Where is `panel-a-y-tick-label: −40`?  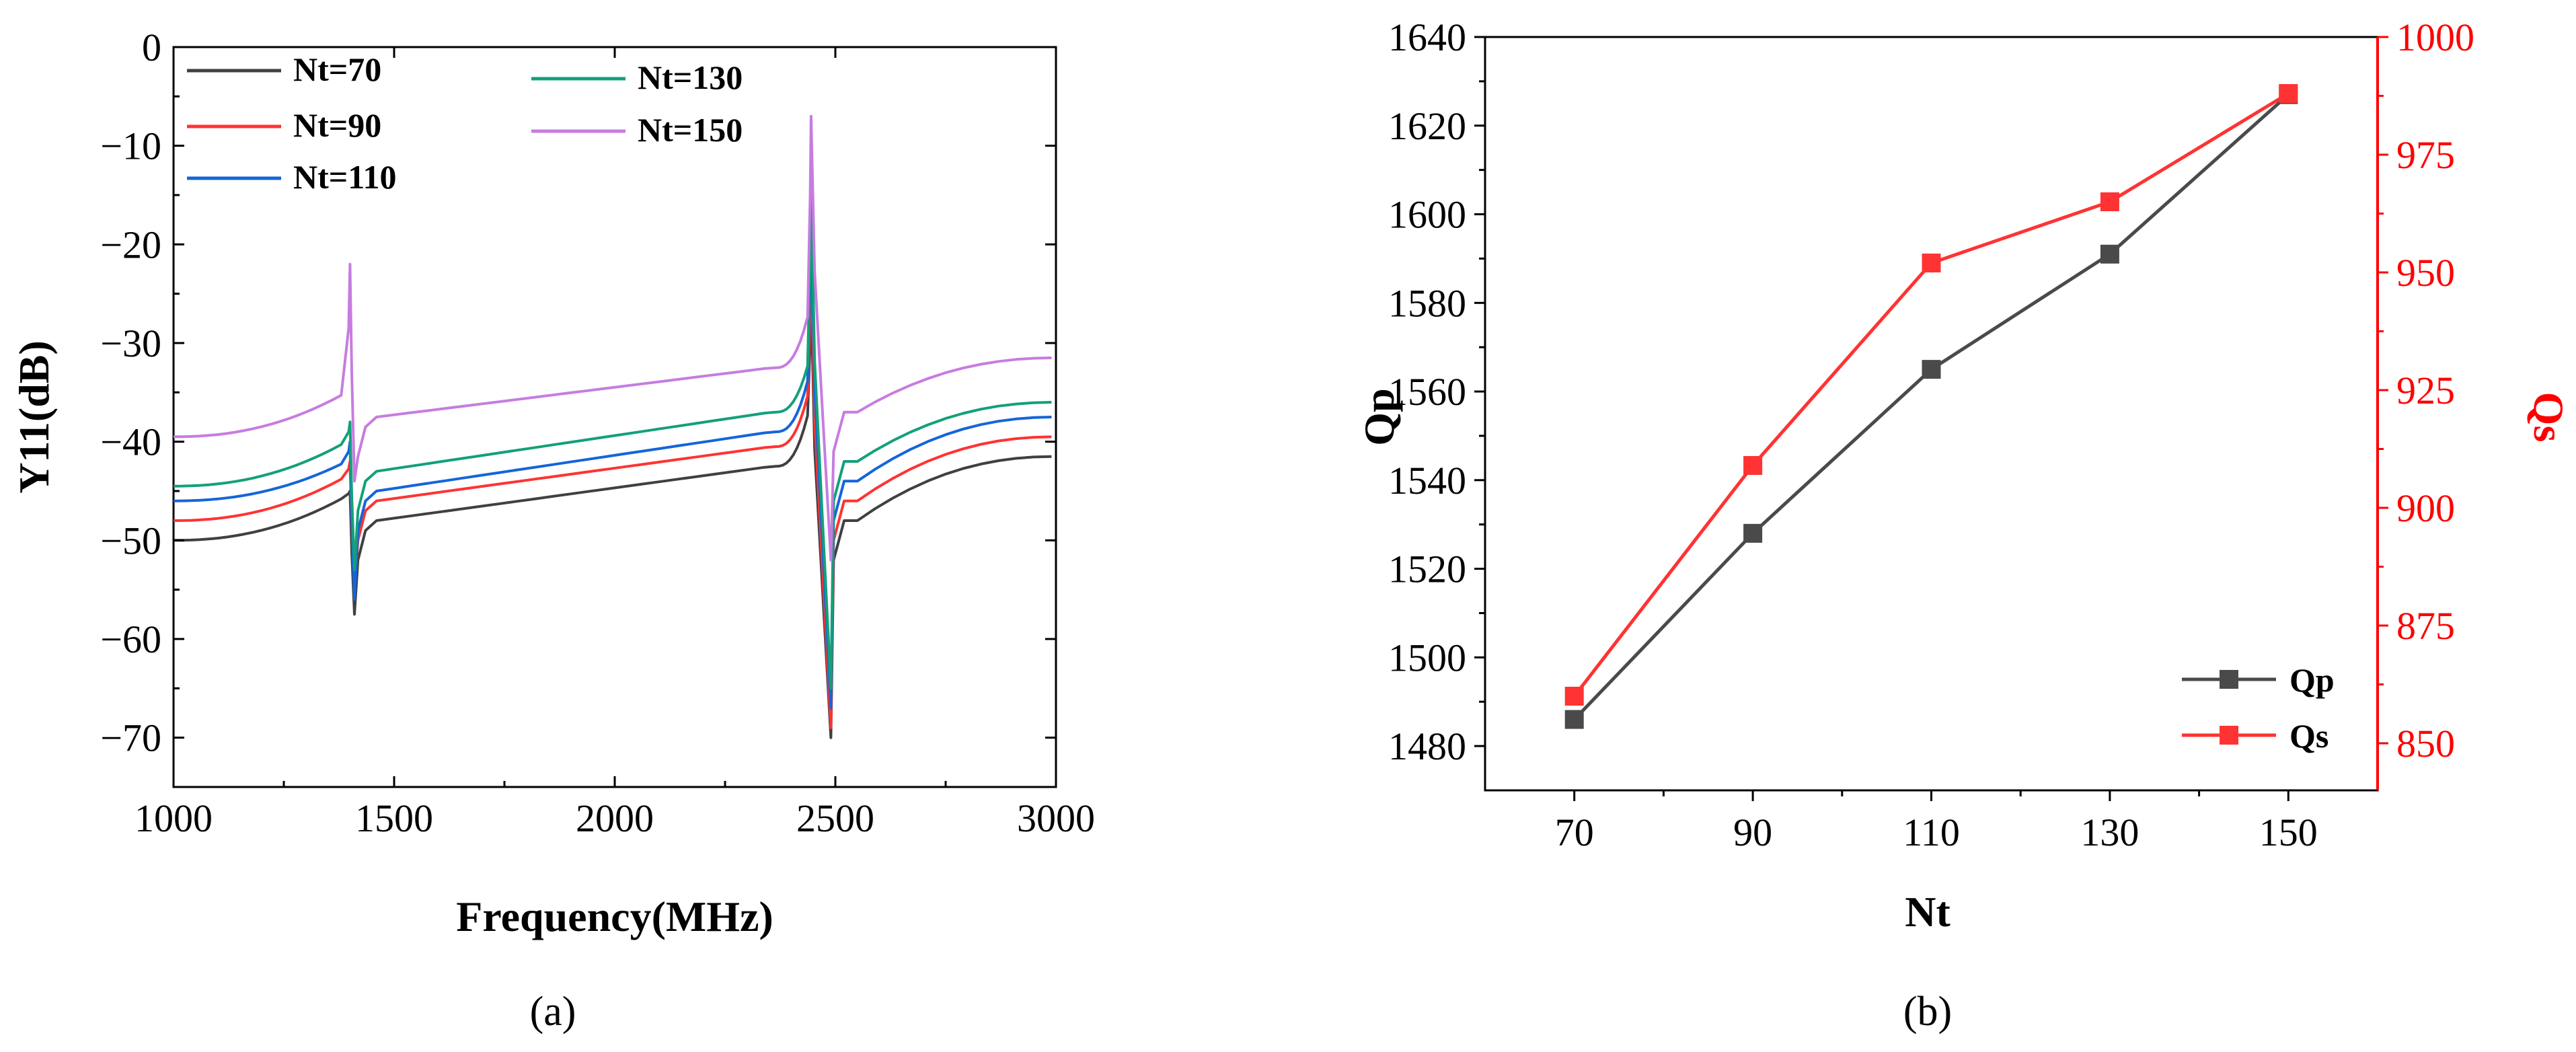
panel-a-y-tick-label: −40 is located at coordinates (130, 442).